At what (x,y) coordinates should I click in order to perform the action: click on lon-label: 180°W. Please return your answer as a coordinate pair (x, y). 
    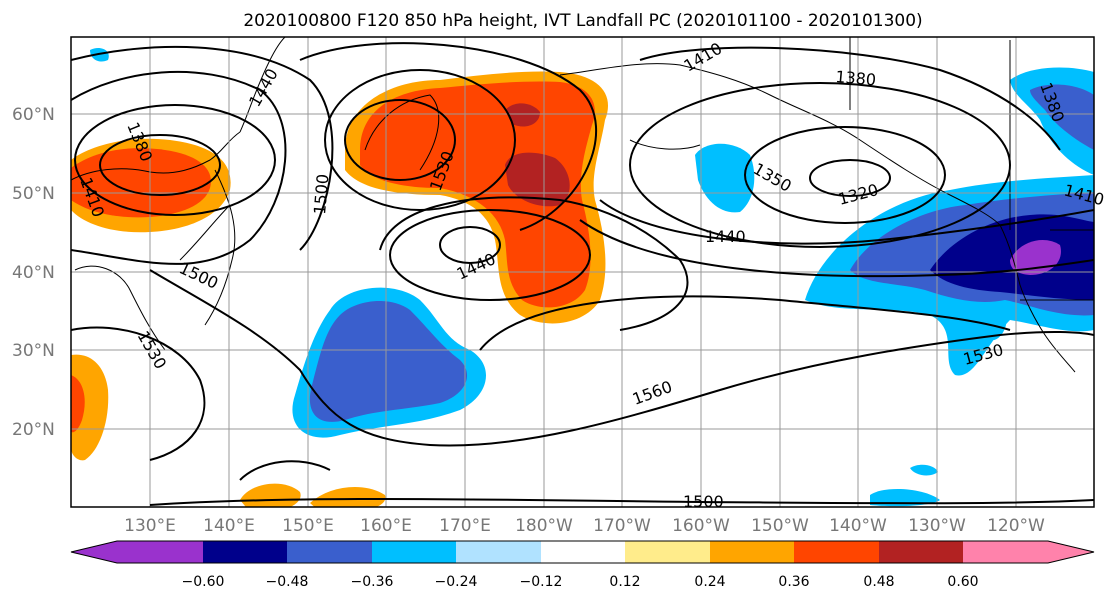
    Looking at the image, I should click on (544, 526).